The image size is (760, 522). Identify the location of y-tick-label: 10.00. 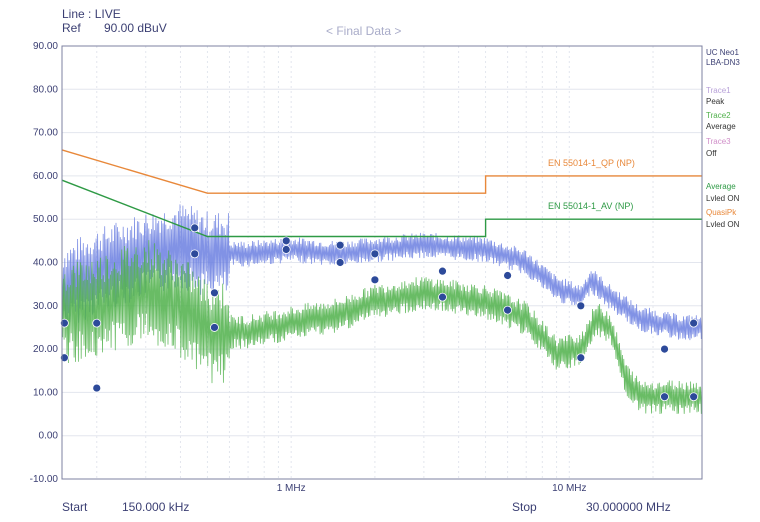
(45, 392).